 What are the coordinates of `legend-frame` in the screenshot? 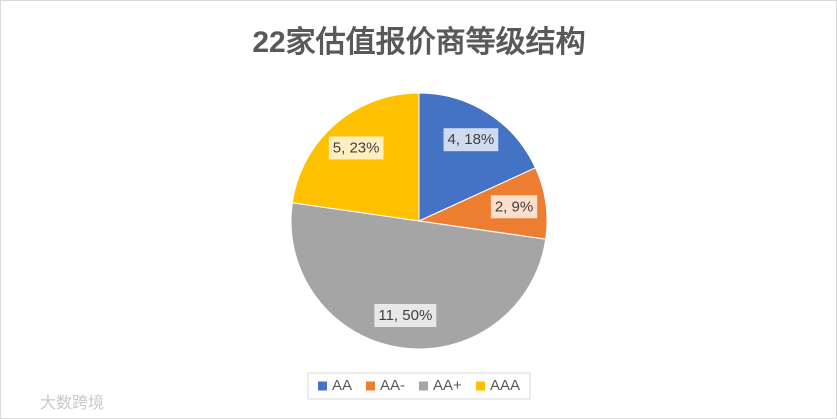 It's located at (419, 386).